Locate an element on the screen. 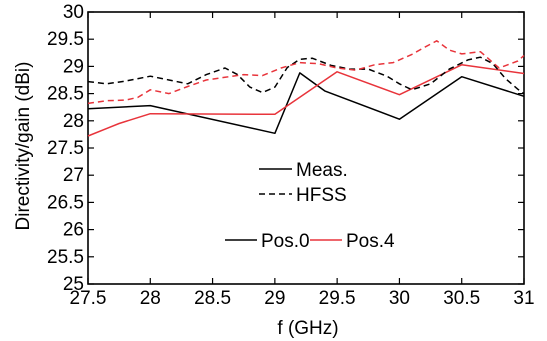  y-tick-label: 25.5 is located at coordinates (65, 257).